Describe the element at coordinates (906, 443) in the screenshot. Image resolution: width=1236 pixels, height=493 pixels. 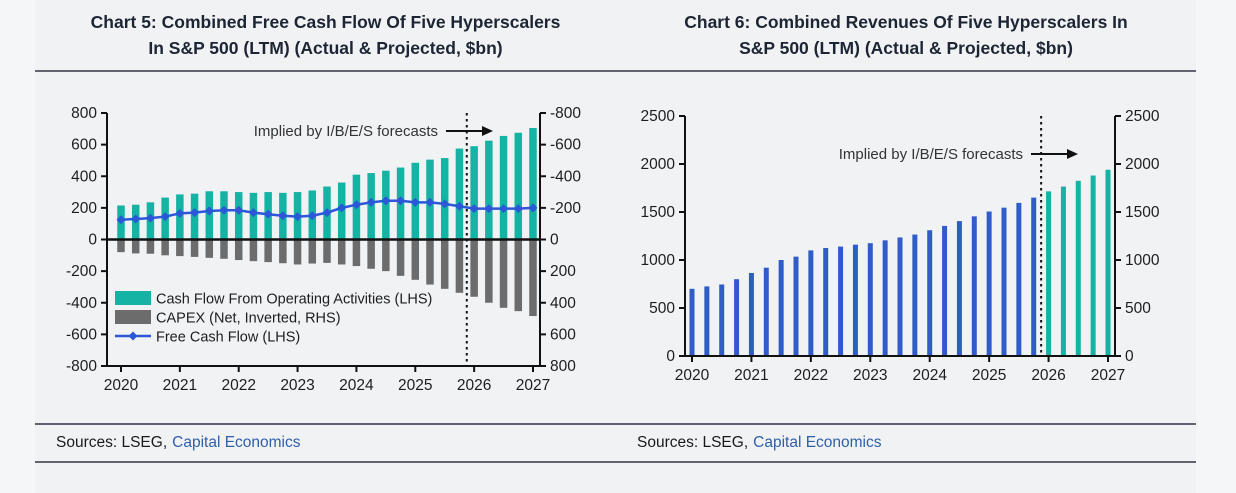
I see `chart6-sources: Sources: LSEG, Capital Economics` at that location.